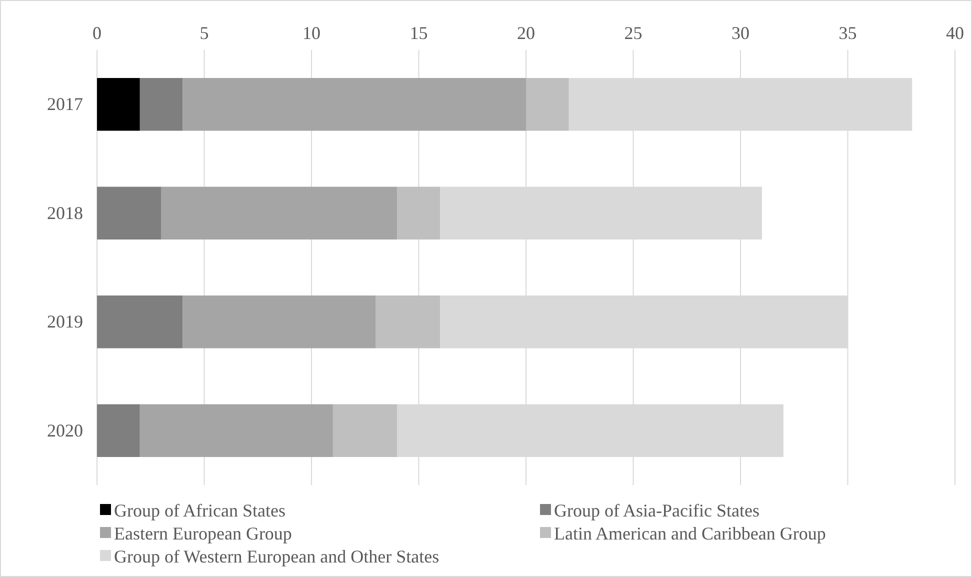  What do you see at coordinates (203, 533) in the screenshot?
I see `legend-label: Eastern European Group` at bounding box center [203, 533].